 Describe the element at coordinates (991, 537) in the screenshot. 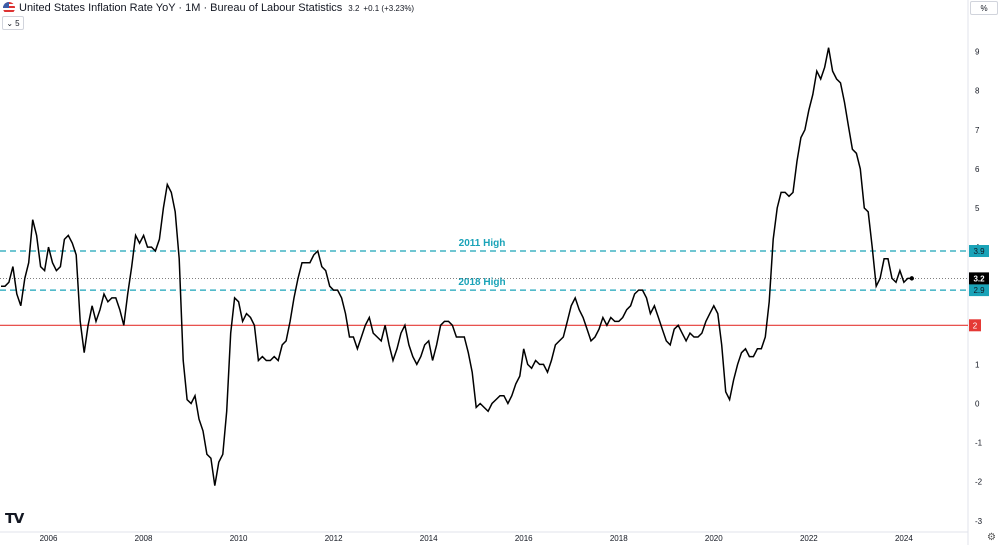

I see `gear-icon: ⚙` at that location.